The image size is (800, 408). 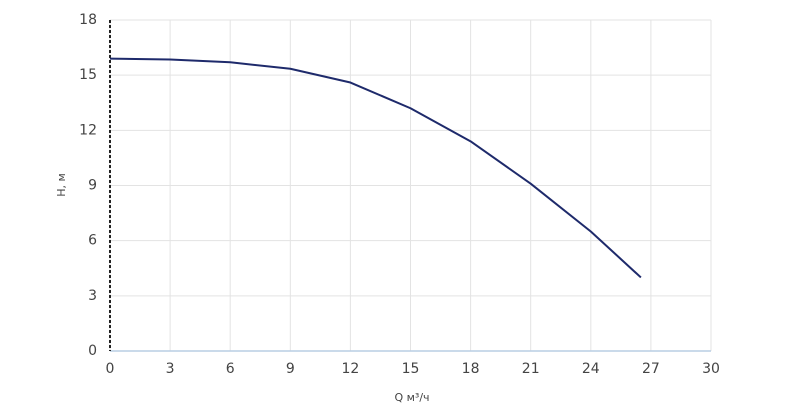 I want to click on x-tick-label: 12, so click(x=350, y=369).